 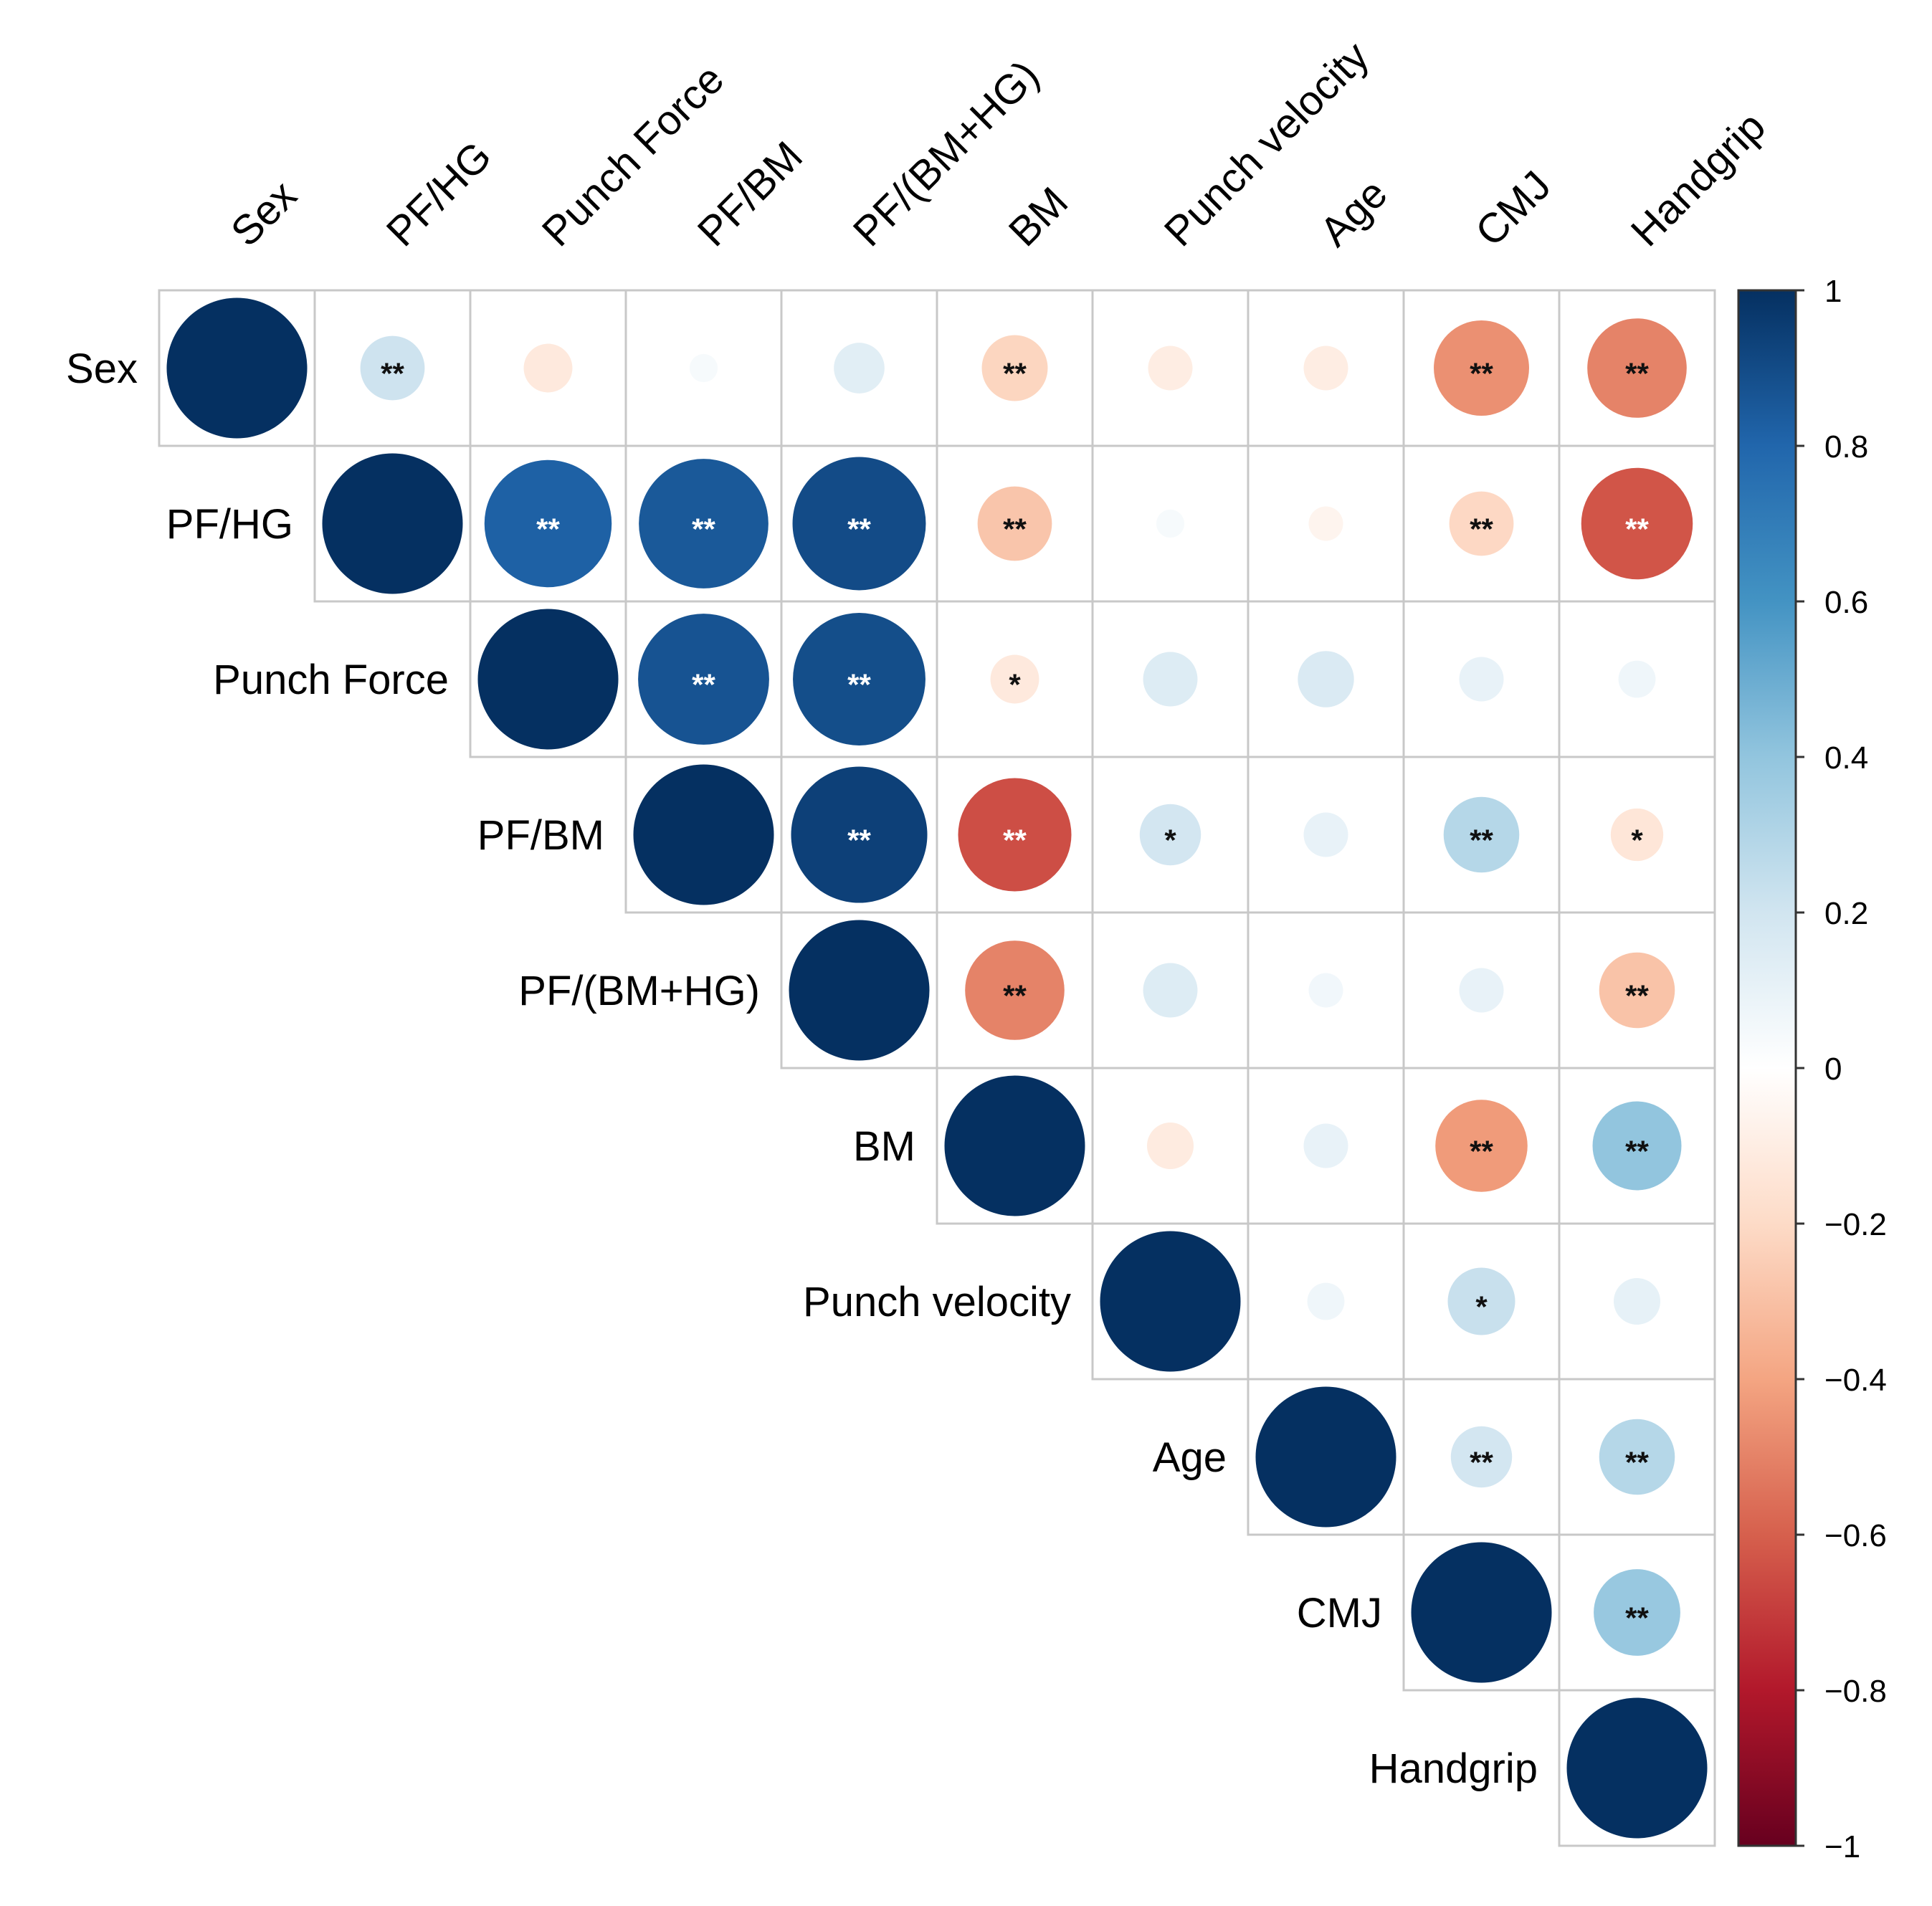 I want to click on corr-circle-4-7: PF/(BM+HG) / Age: 0.06, so click(x=1325, y=990).